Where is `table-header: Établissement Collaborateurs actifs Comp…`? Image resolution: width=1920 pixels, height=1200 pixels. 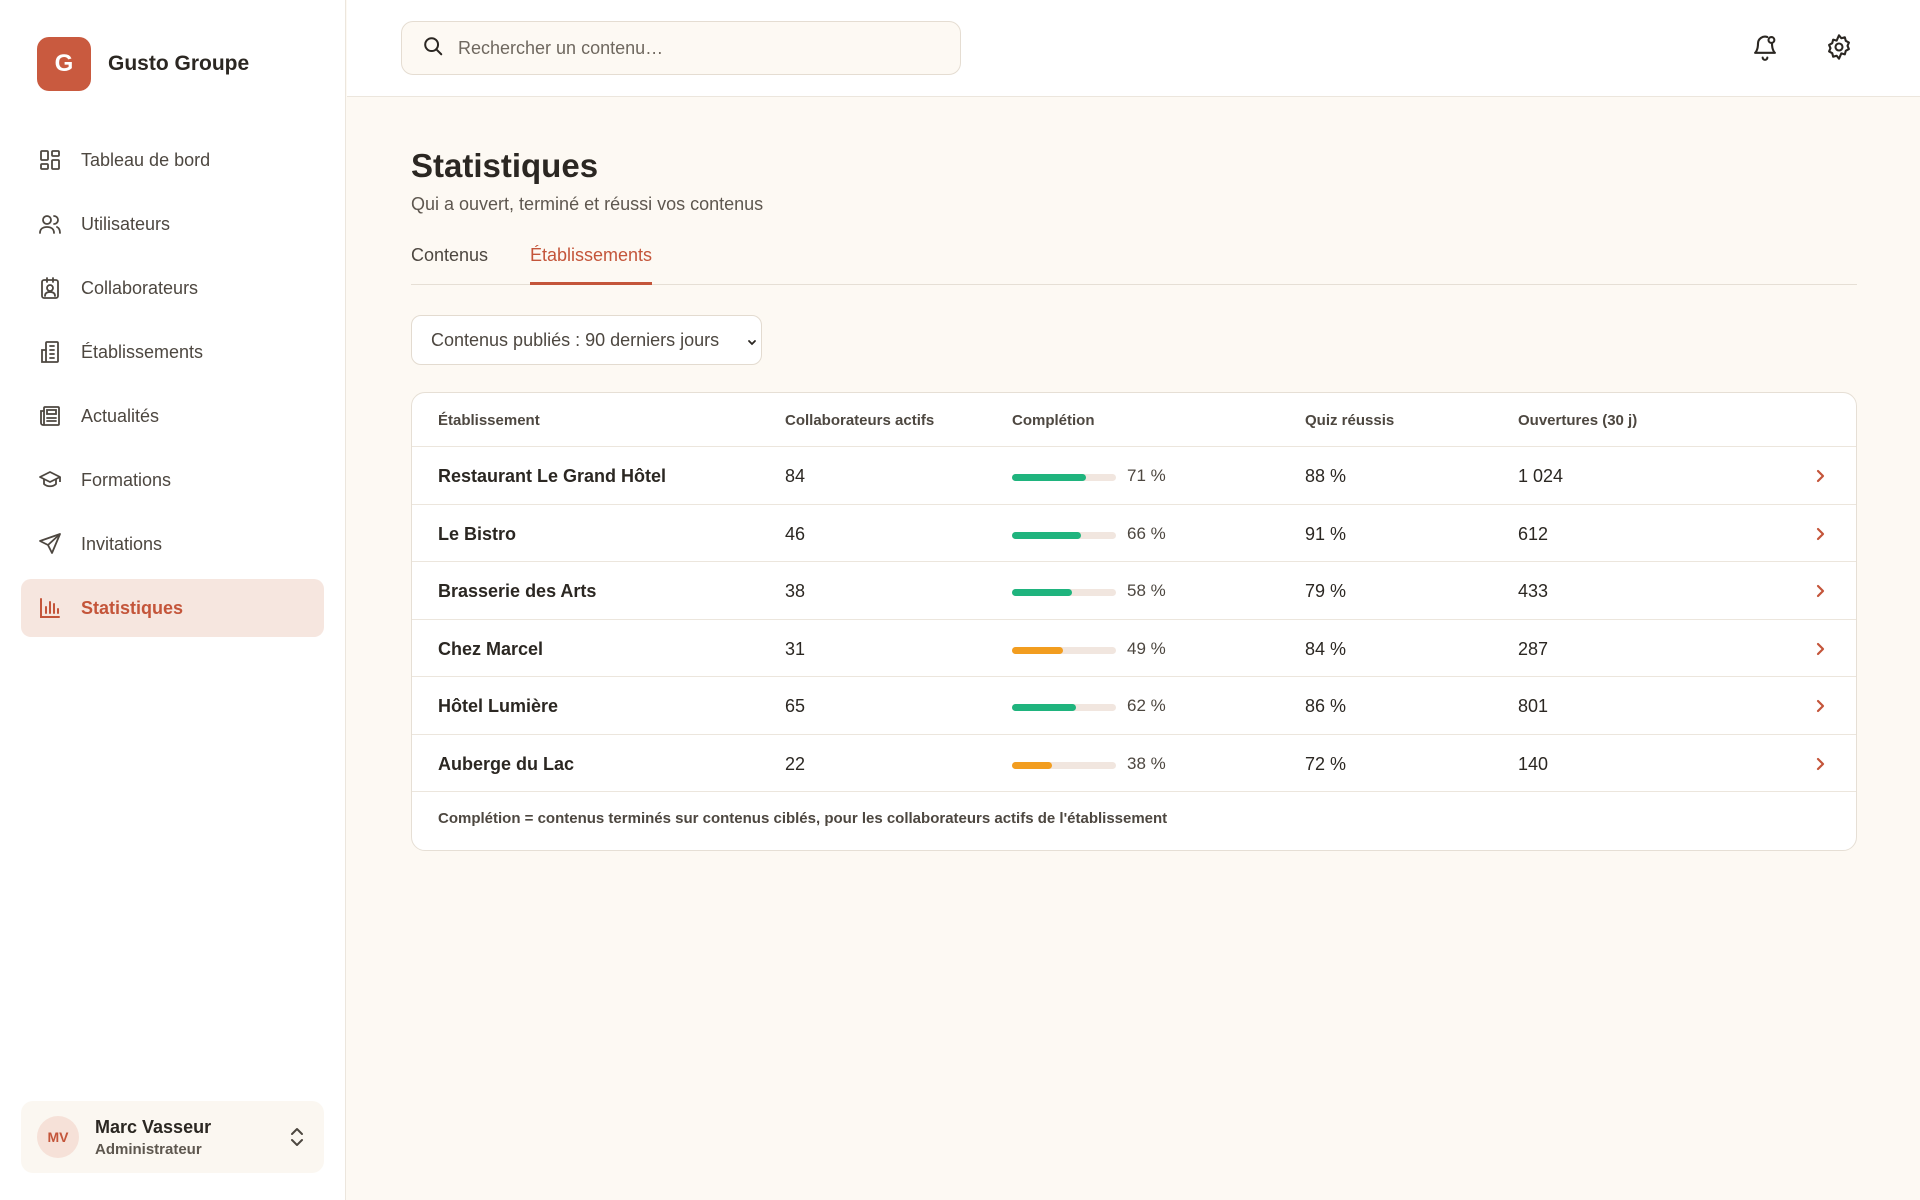
table-header: Établissement Collaborateurs actifs Comp… is located at coordinates (1134, 420).